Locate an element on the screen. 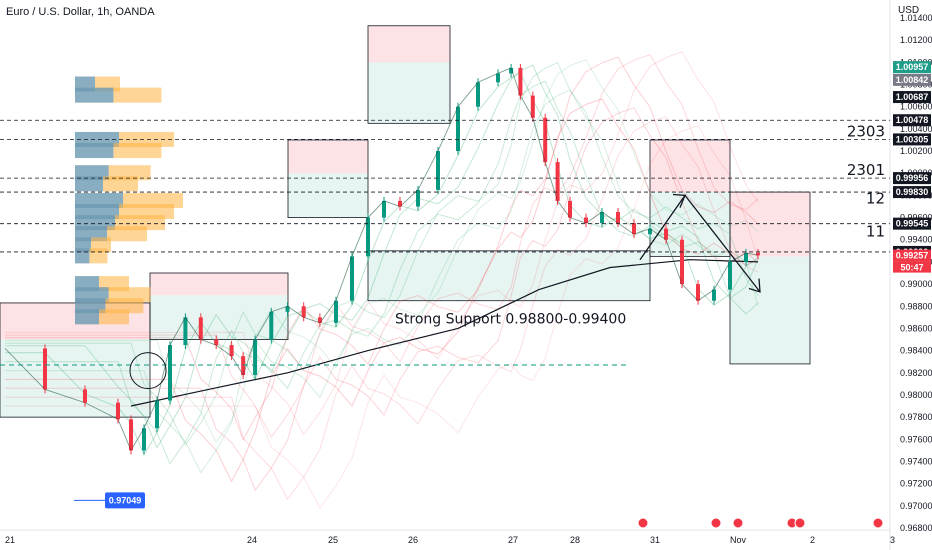  countdown-tag is located at coordinates (912, 267).